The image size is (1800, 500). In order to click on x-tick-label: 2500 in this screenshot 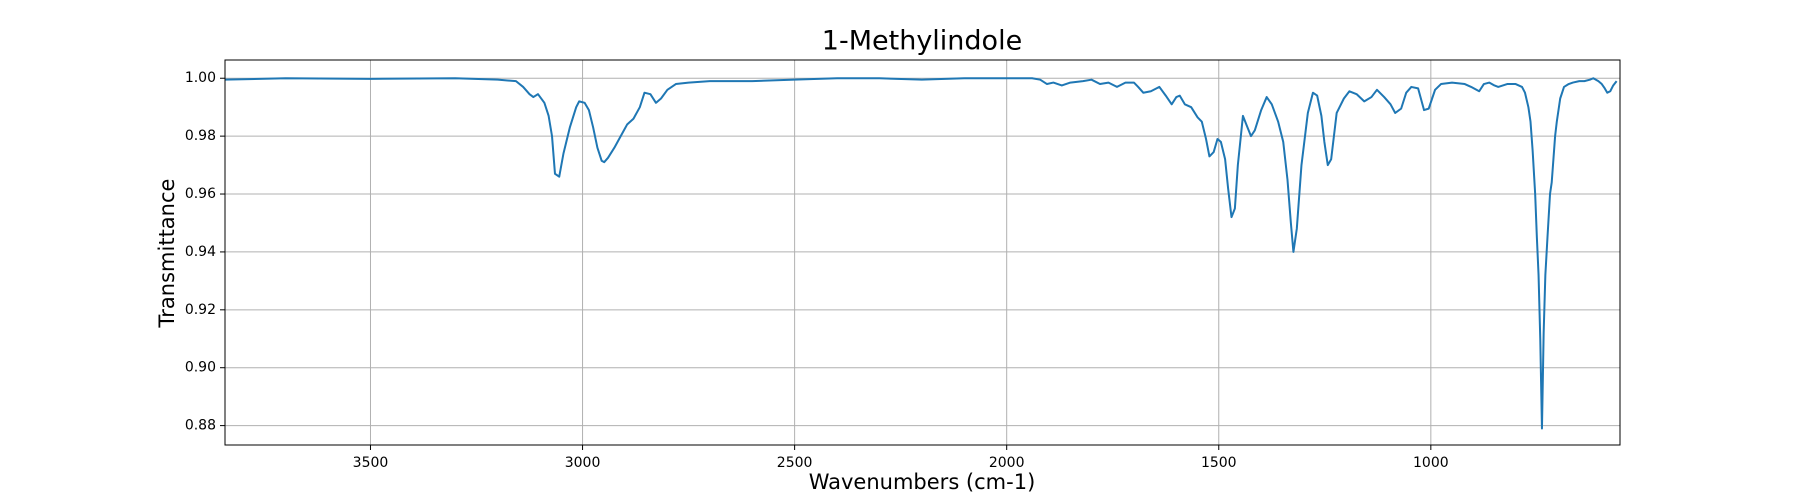, I will do `click(795, 463)`.